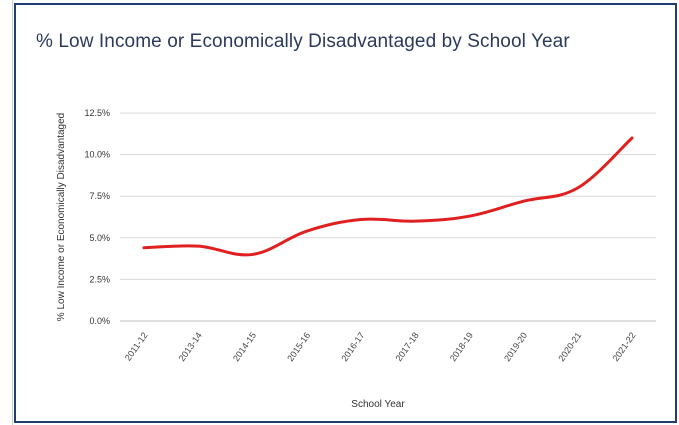  I want to click on x-tick-label: 2011-12, so click(136, 346).